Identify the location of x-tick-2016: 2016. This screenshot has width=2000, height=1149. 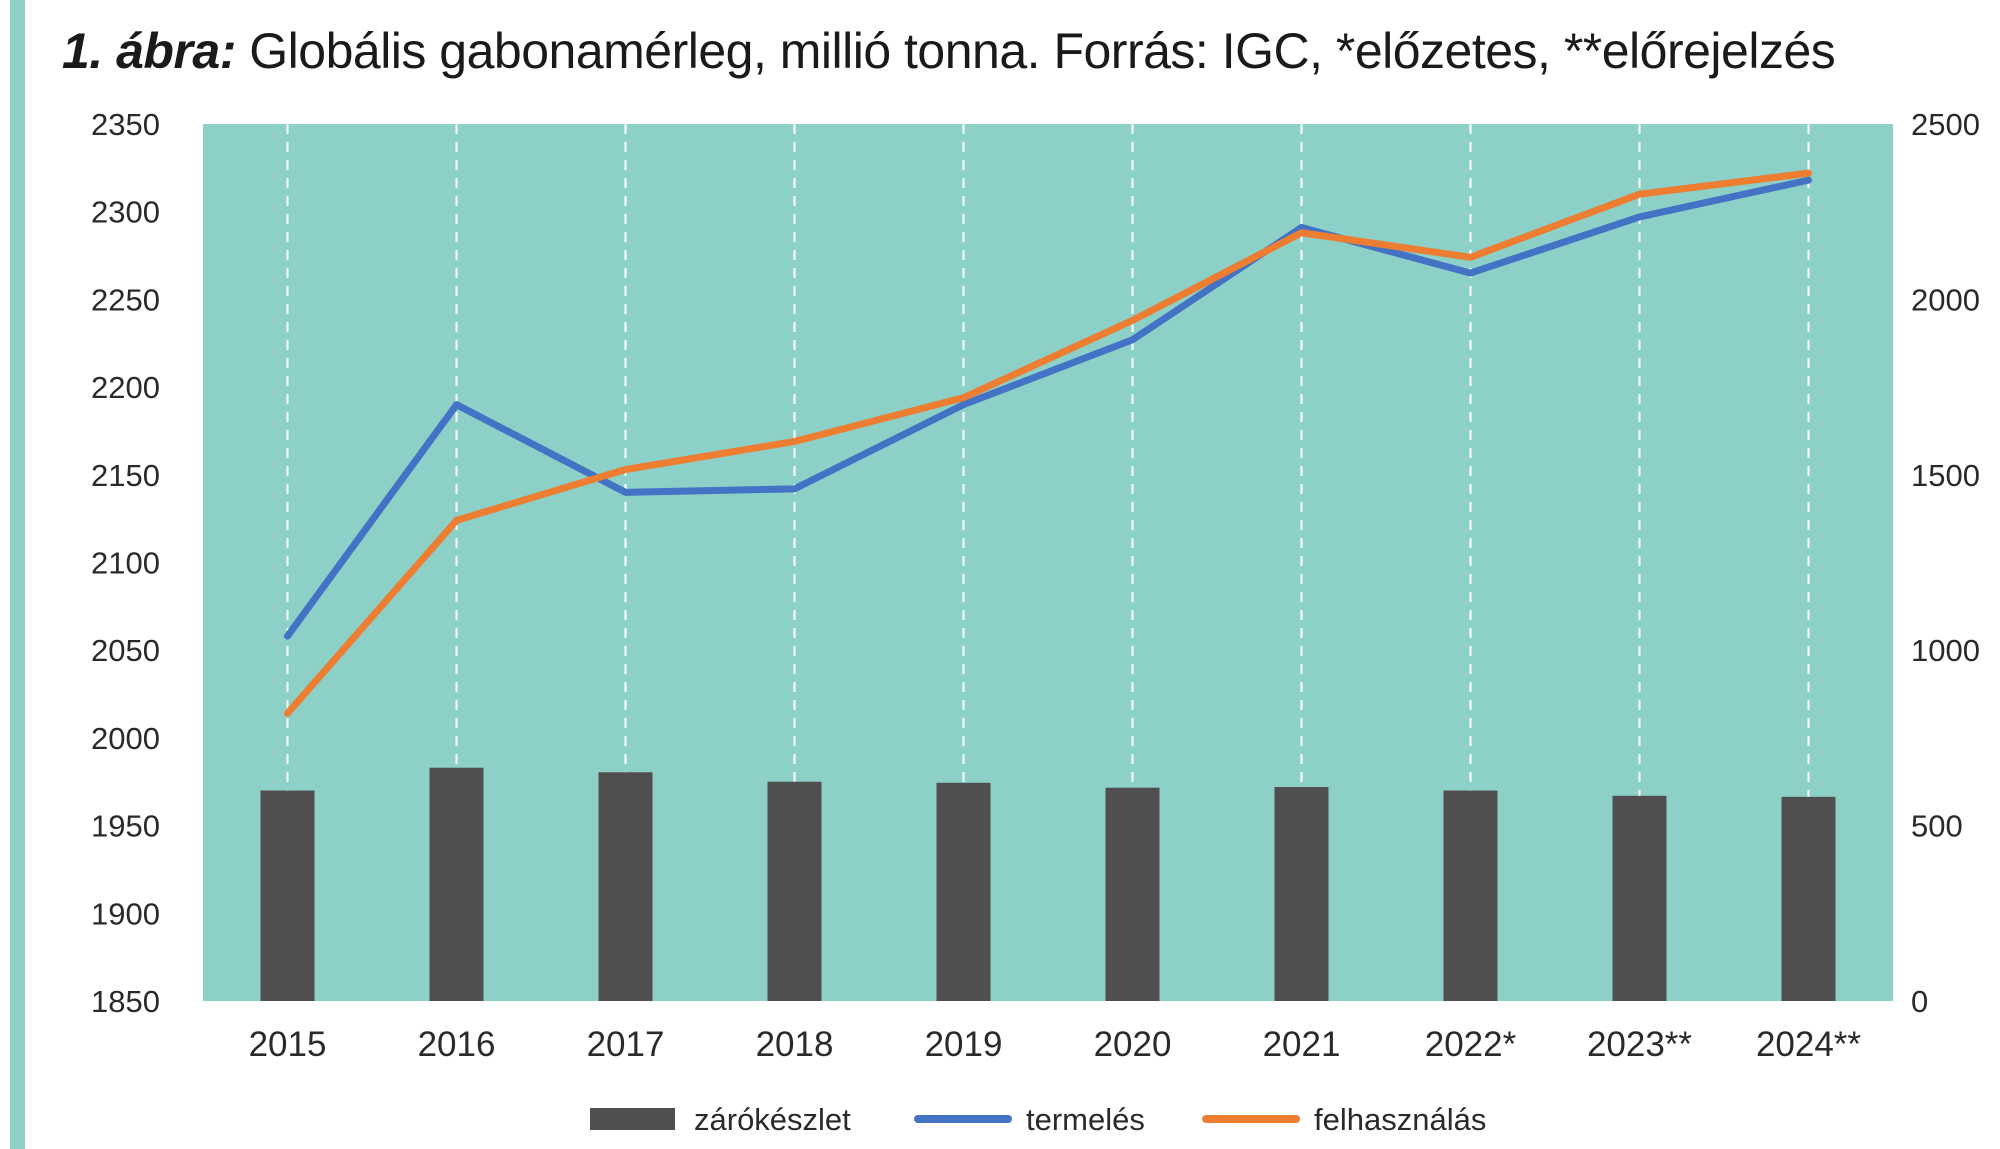
(457, 1044).